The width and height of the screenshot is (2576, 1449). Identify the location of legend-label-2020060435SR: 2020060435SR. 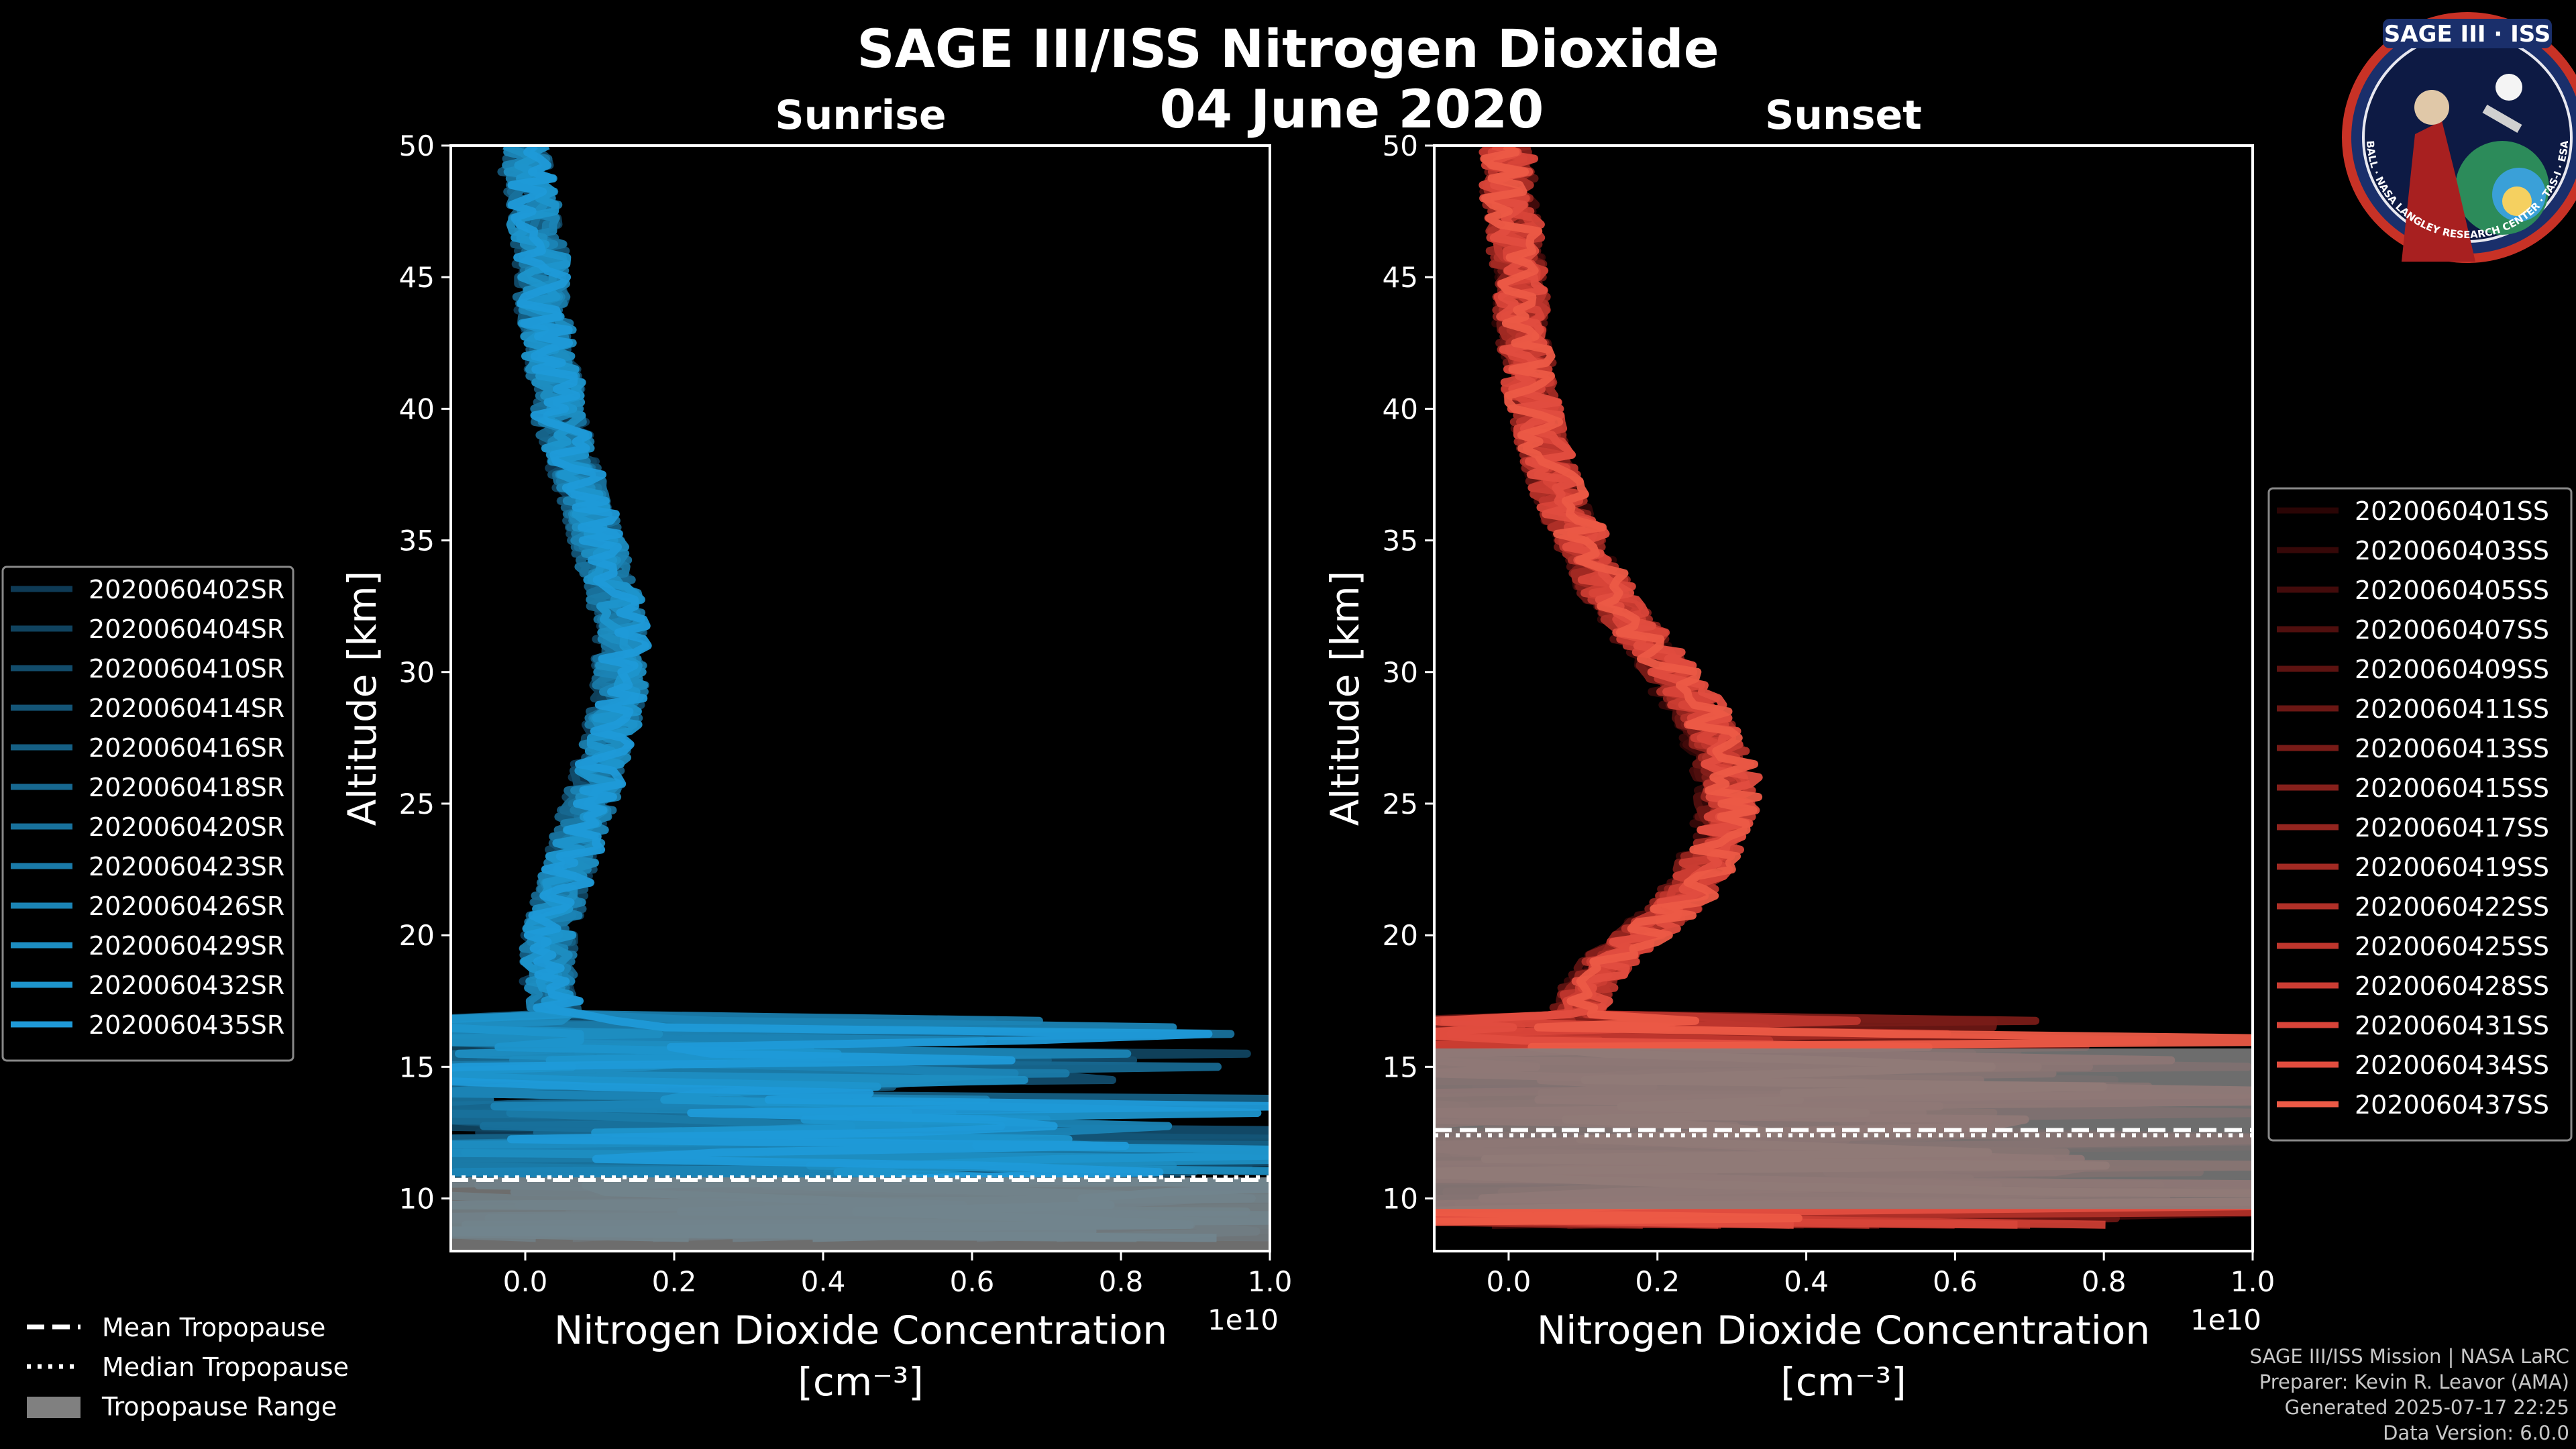
(186, 1025).